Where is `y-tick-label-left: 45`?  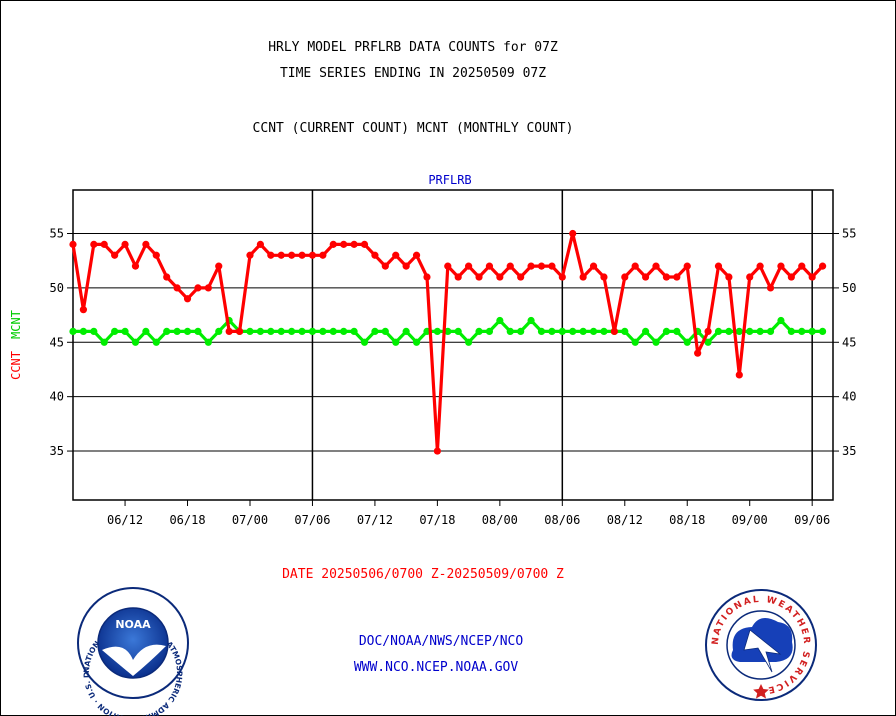 y-tick-label-left: 45 is located at coordinates (57, 342).